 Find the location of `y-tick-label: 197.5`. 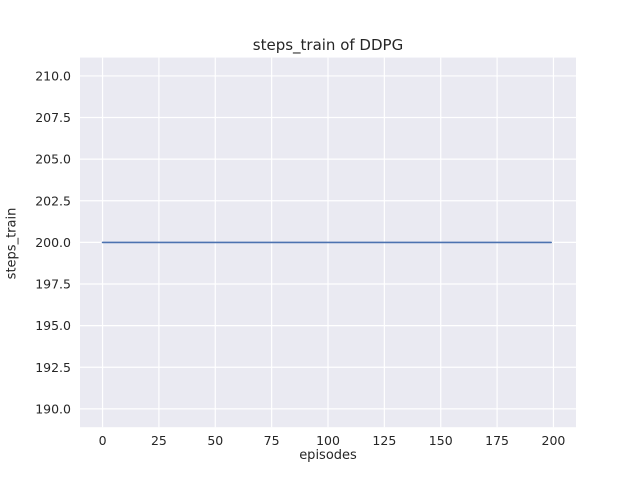

y-tick-label: 197.5 is located at coordinates (53, 284).